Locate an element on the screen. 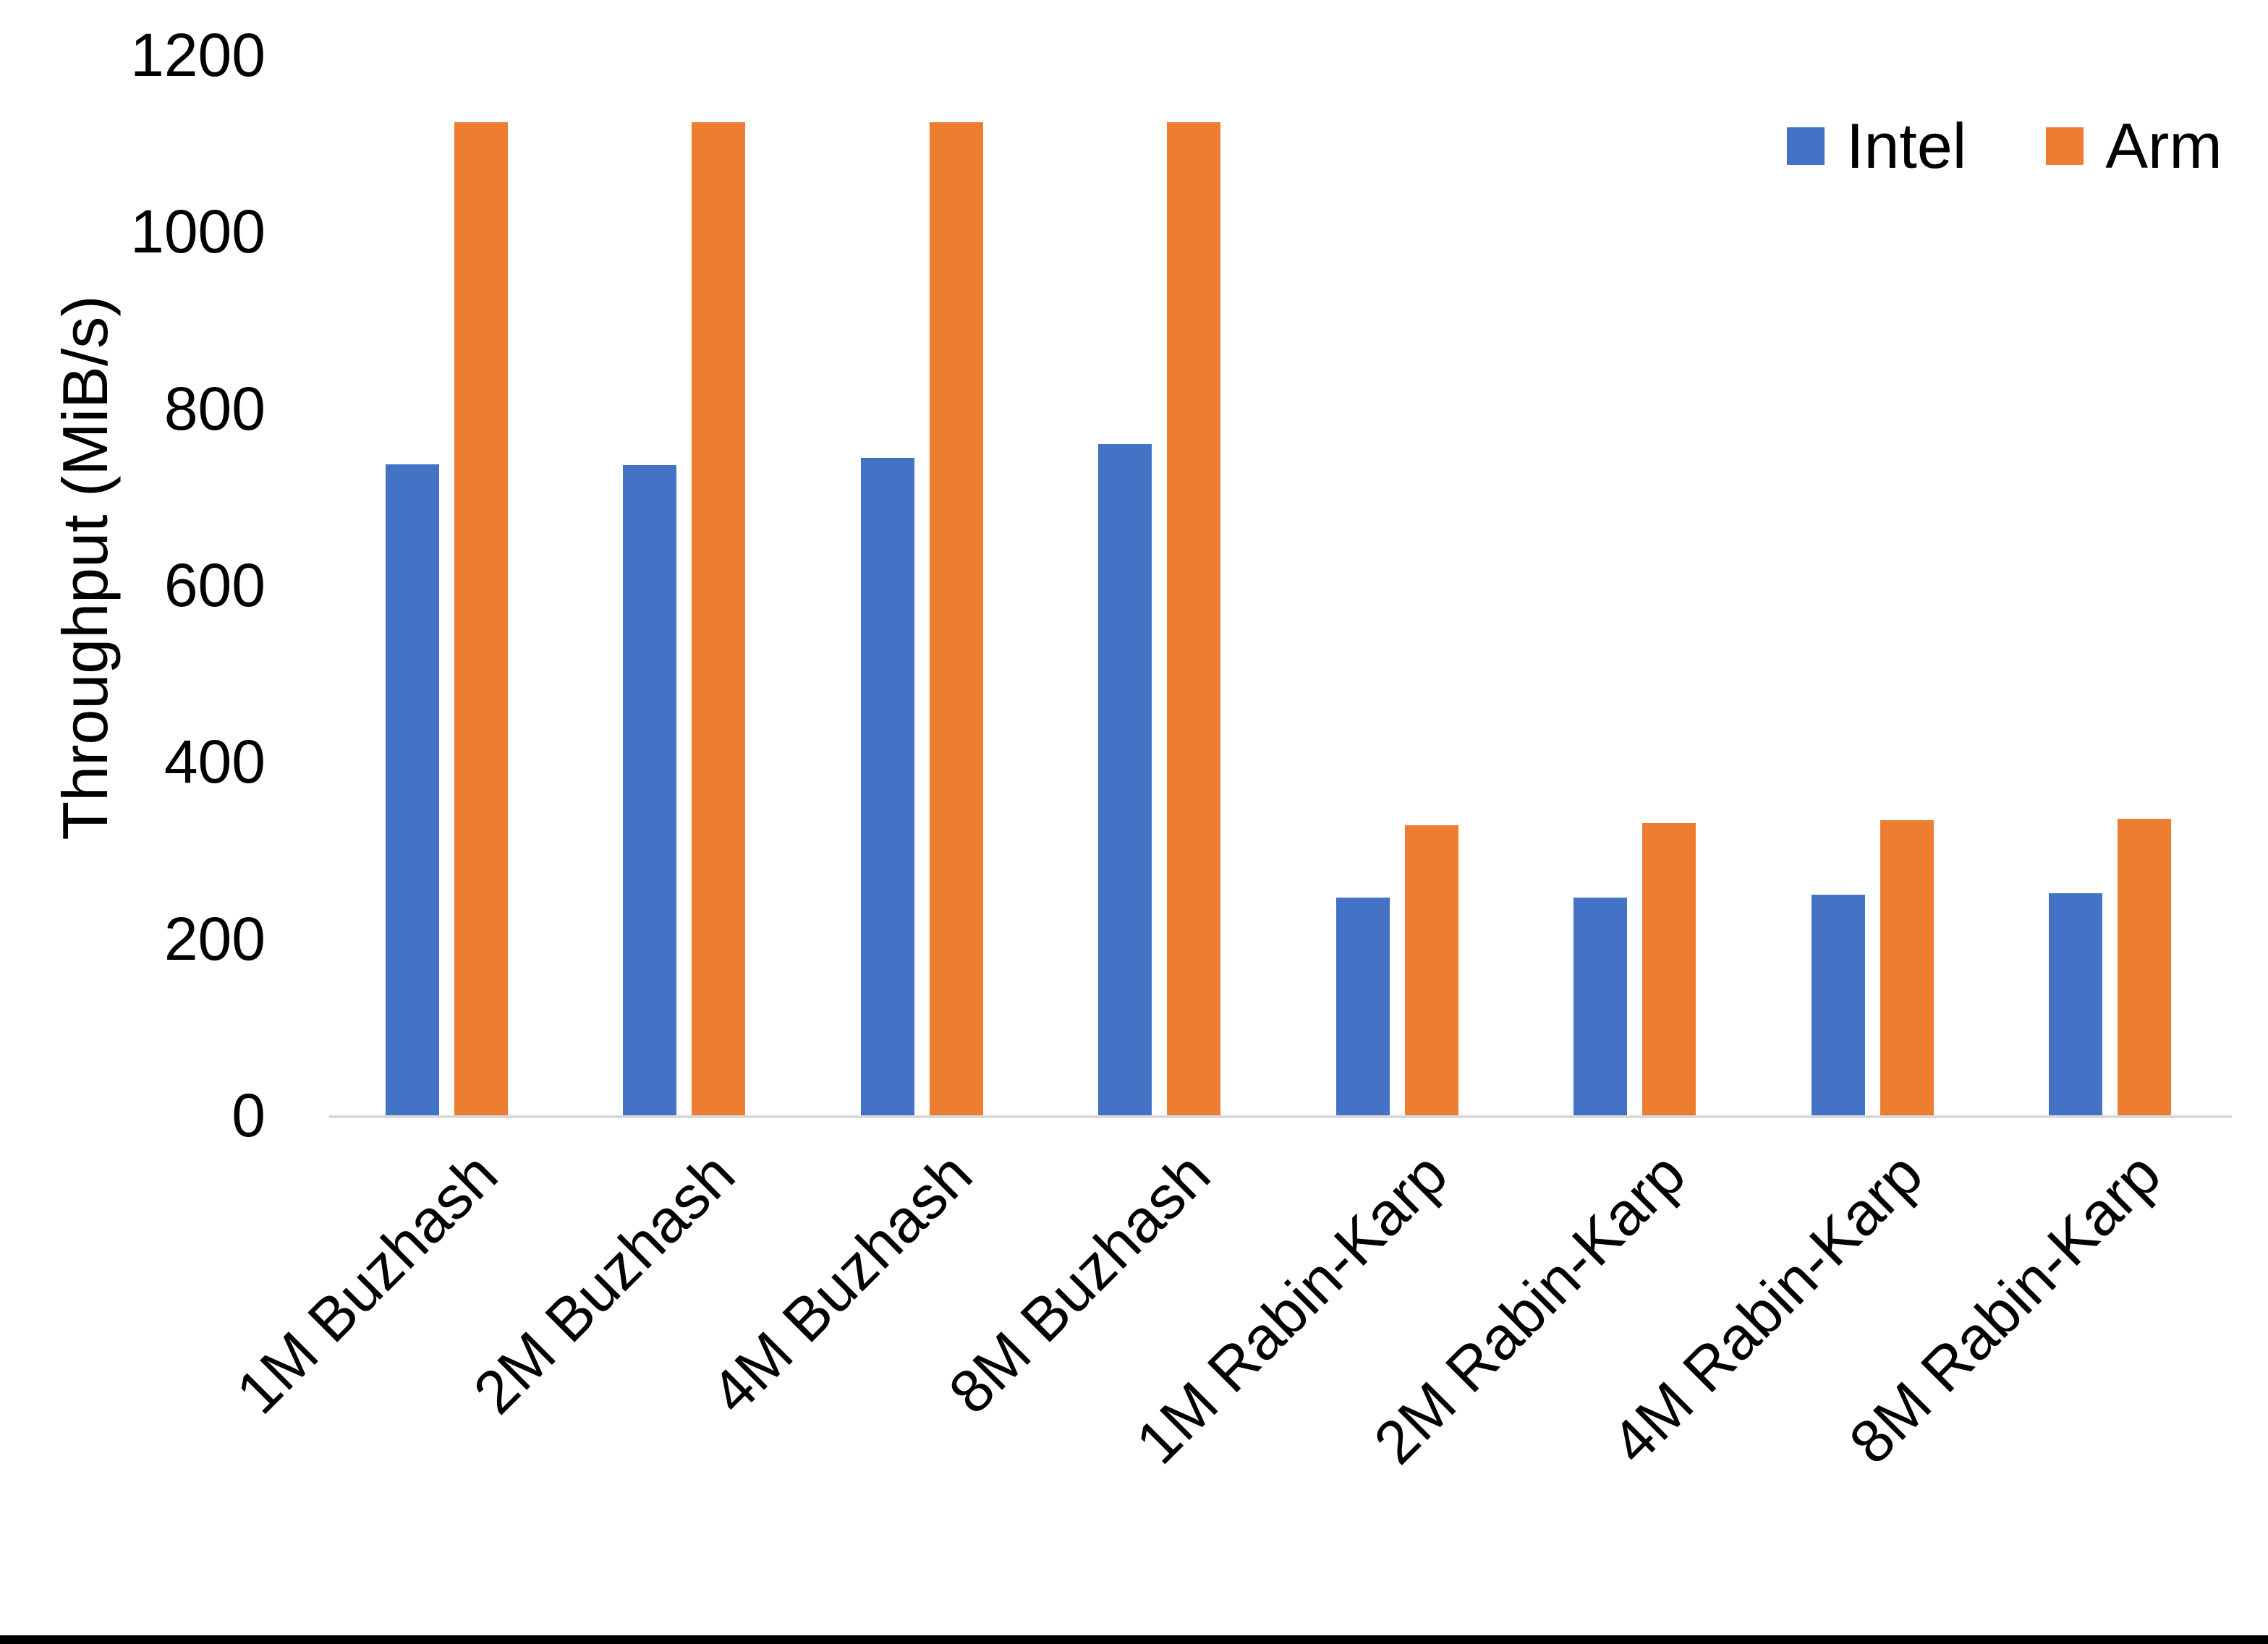  legend-label: Intel is located at coordinates (1906, 146).